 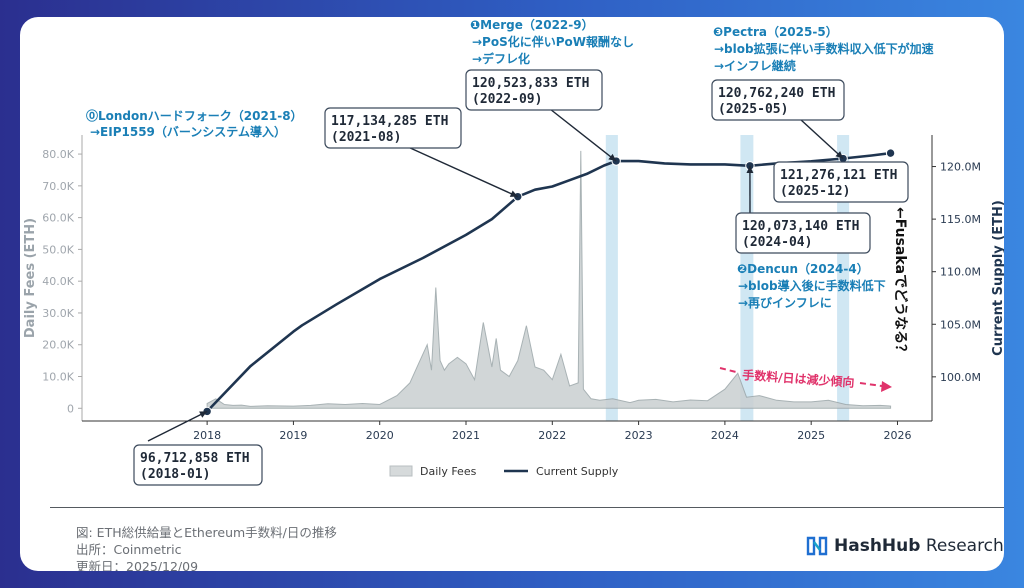 I want to click on y-right-tick-label: 105.0M, so click(x=960, y=324).